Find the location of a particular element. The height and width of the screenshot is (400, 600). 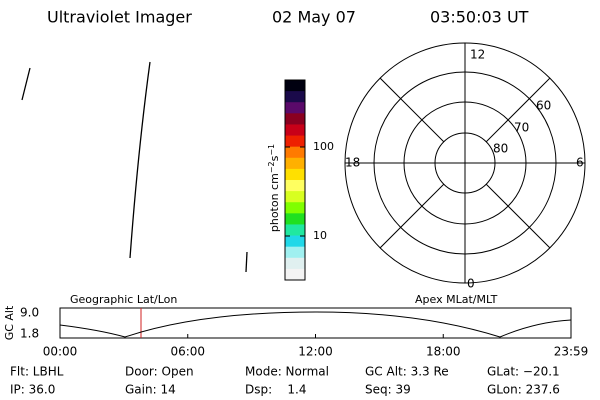

colorbar-tick-label: 100 is located at coordinates (323, 146).